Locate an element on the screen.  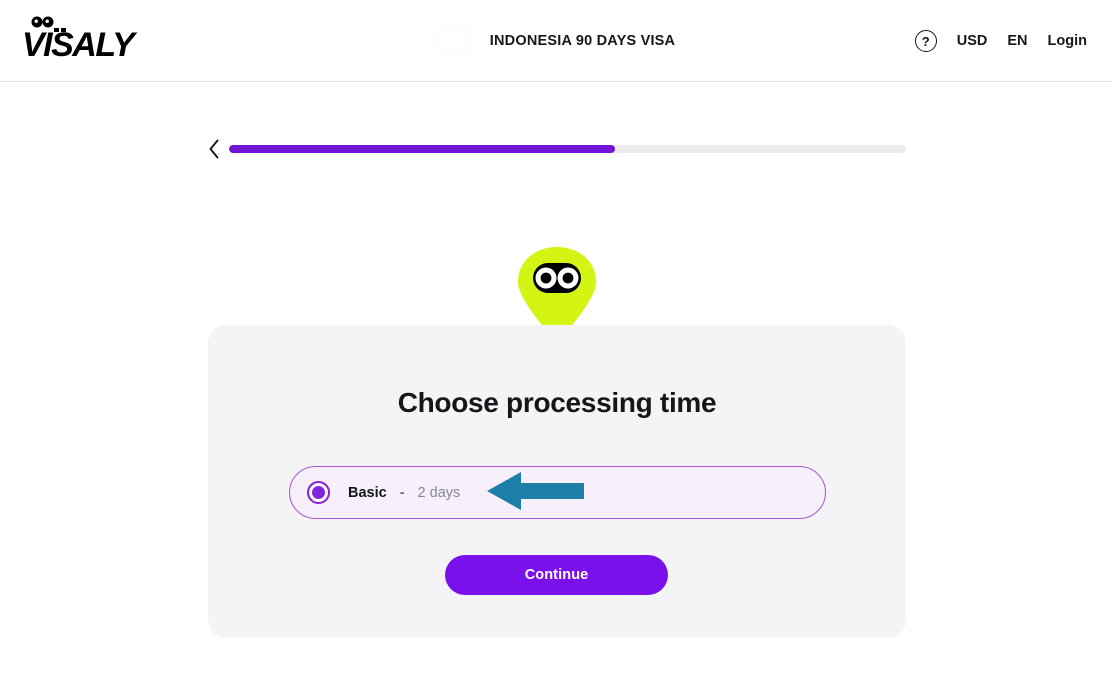
back-button is located at coordinates (217, 149).